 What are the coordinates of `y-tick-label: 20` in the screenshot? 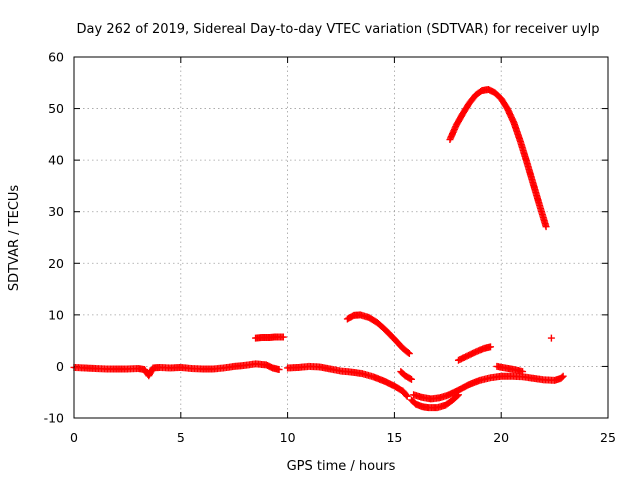 It's located at (56, 263).